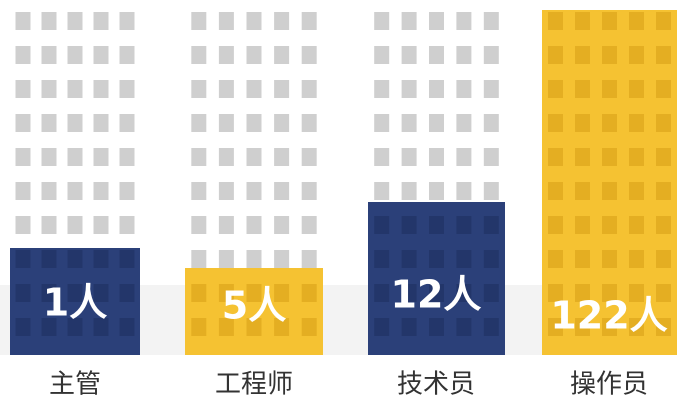  Describe the element at coordinates (75, 385) in the screenshot. I see `category-label: 主管` at that location.